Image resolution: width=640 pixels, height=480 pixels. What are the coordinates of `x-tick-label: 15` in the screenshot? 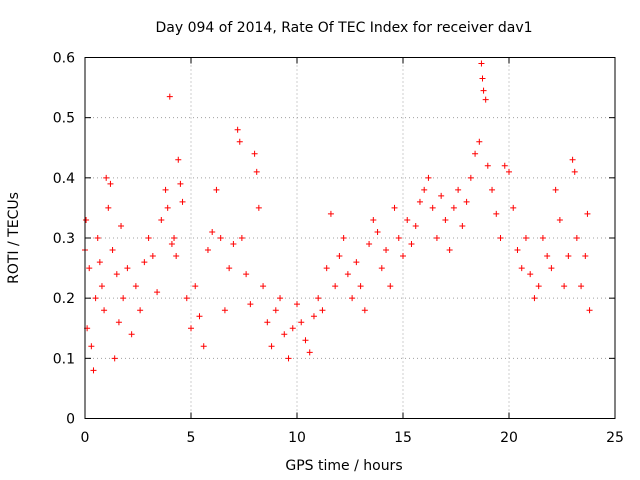 It's located at (403, 438).